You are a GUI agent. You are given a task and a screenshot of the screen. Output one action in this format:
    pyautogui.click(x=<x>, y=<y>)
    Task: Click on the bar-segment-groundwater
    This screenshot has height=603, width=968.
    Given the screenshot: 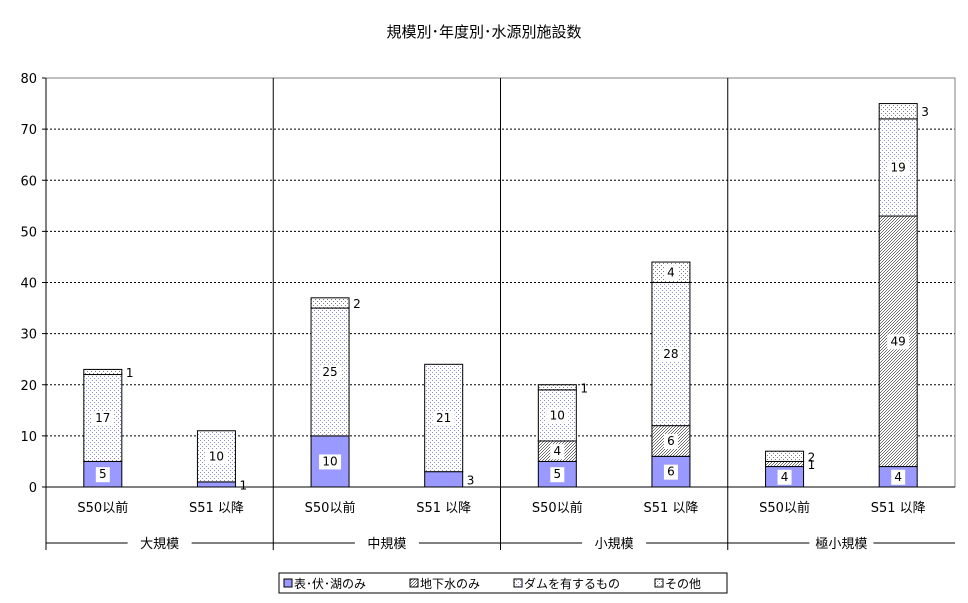 What is the action you would take?
    pyautogui.click(x=785, y=464)
    